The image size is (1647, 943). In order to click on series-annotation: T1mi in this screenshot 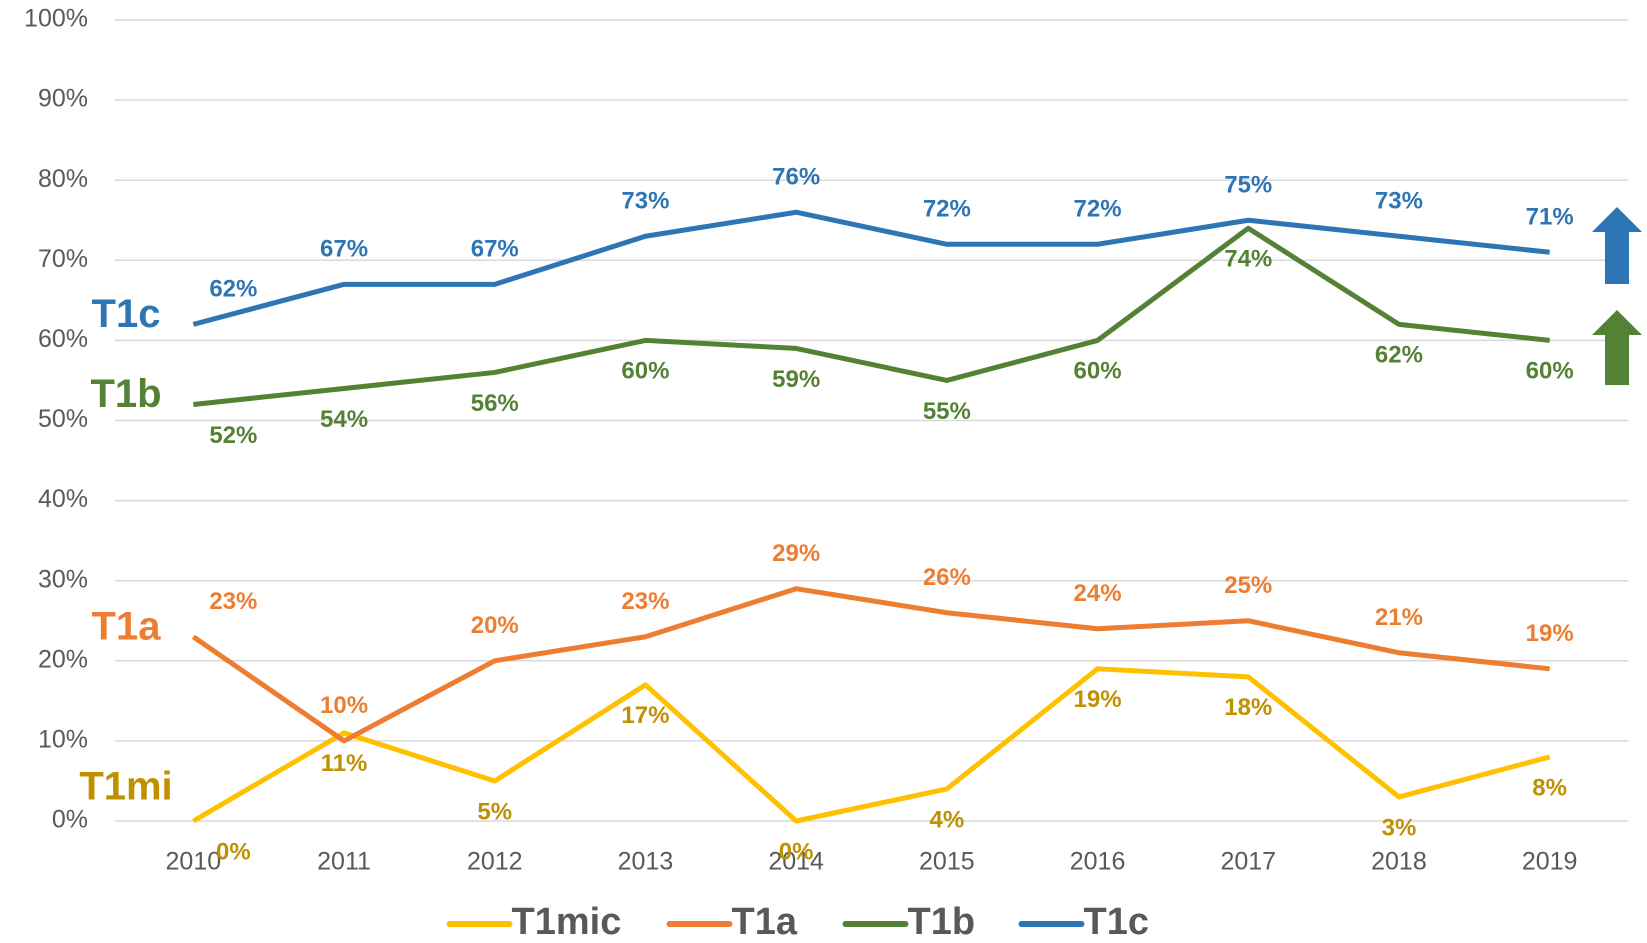, I will do `click(125, 787)`.